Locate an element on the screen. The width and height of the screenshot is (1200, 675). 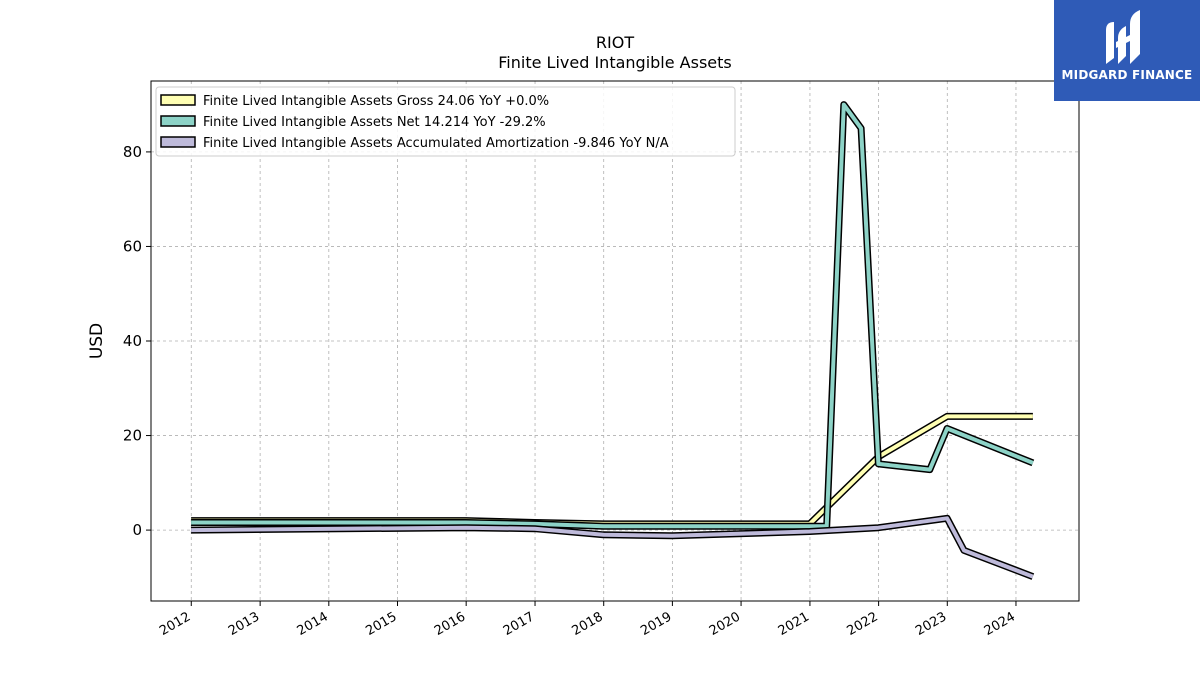
chart-title: RIOT is located at coordinates (615, 42).